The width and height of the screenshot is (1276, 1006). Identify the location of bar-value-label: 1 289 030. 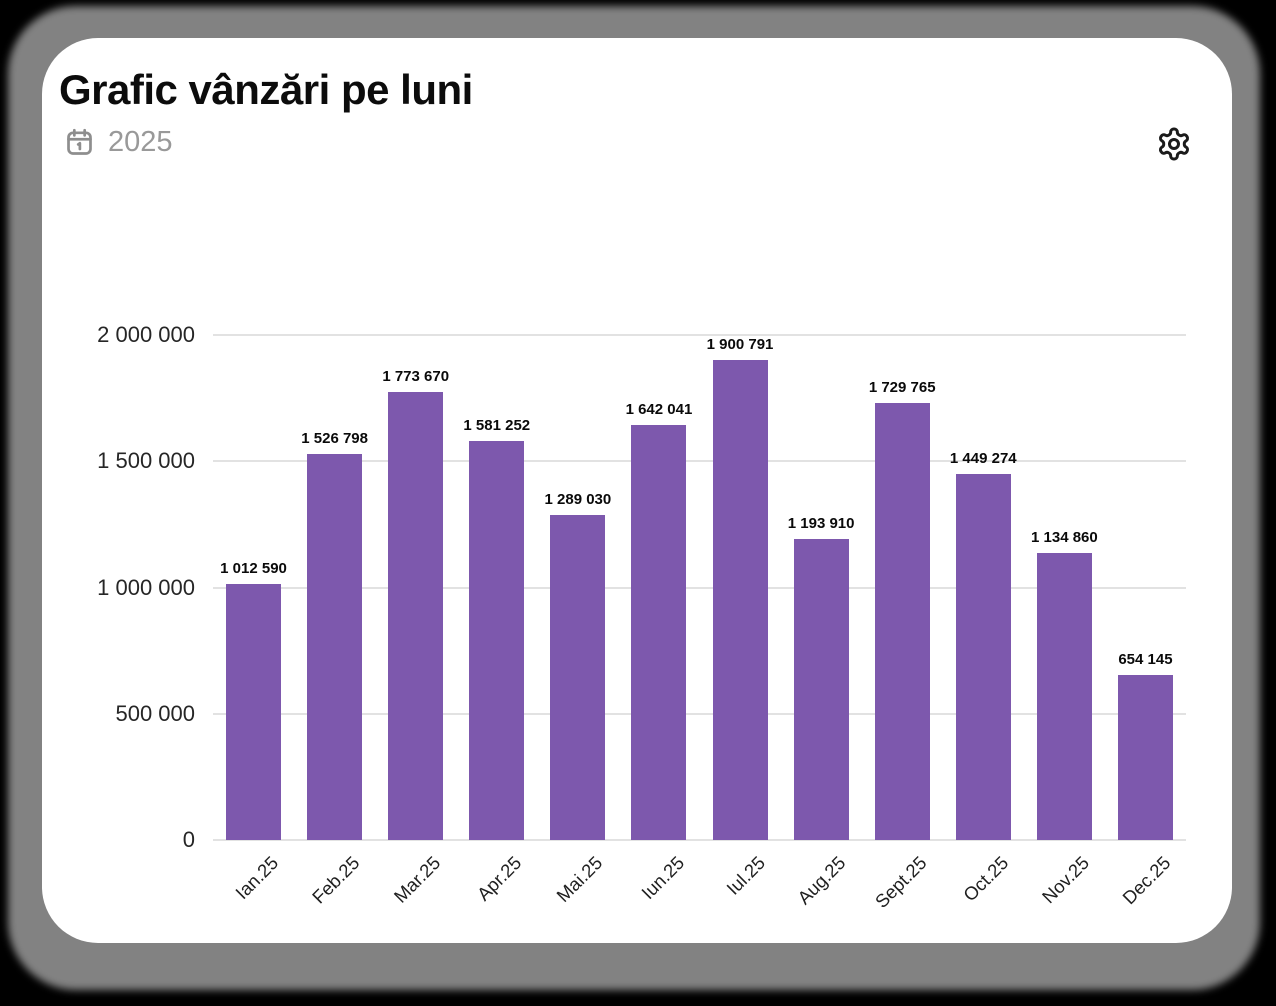
(578, 499).